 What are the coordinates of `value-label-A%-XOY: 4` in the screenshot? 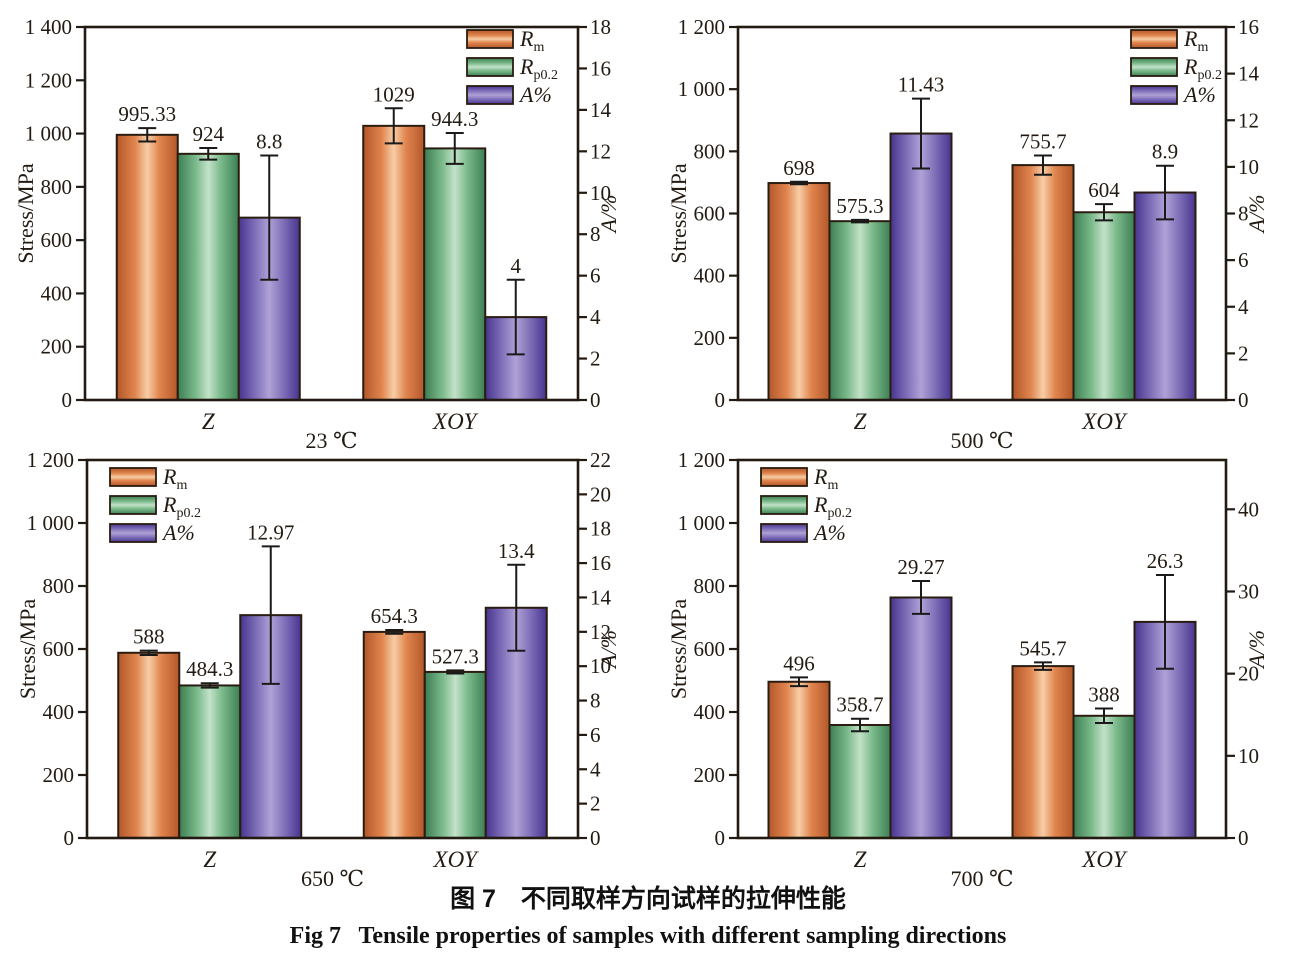 It's located at (516, 266).